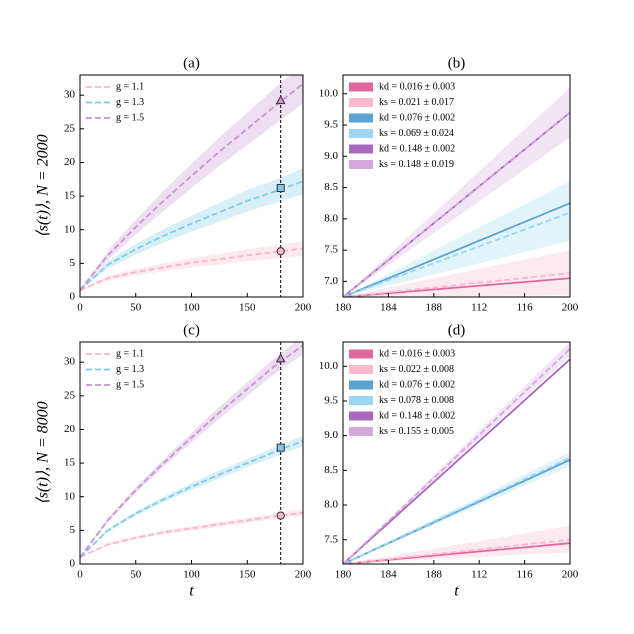 The width and height of the screenshot is (634, 634). What do you see at coordinates (331, 125) in the screenshot?
I see `y-tick-label: 9.5` at bounding box center [331, 125].